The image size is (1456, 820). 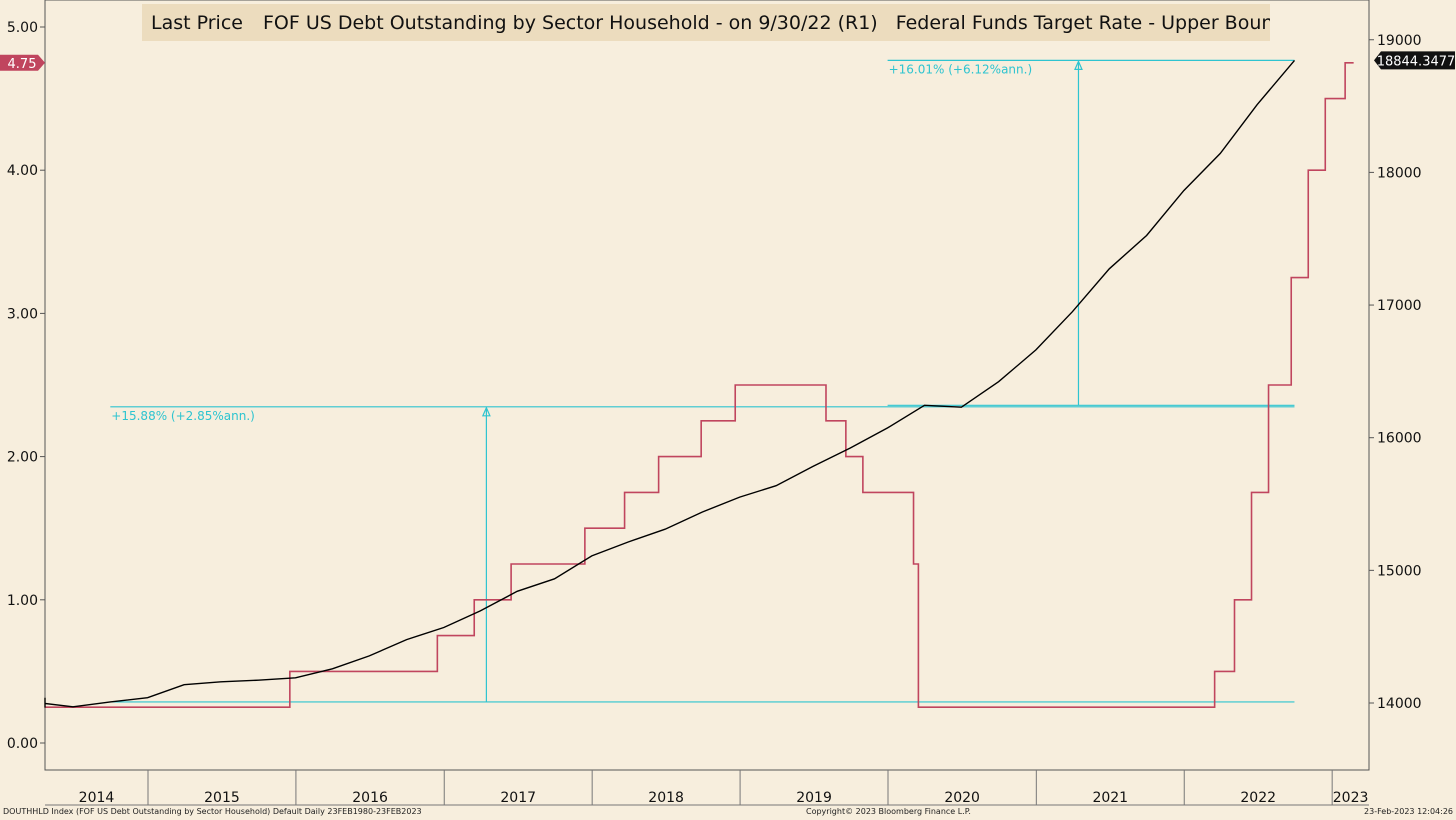 I want to click on y-right-tick-label: 19000, so click(x=1399, y=41).